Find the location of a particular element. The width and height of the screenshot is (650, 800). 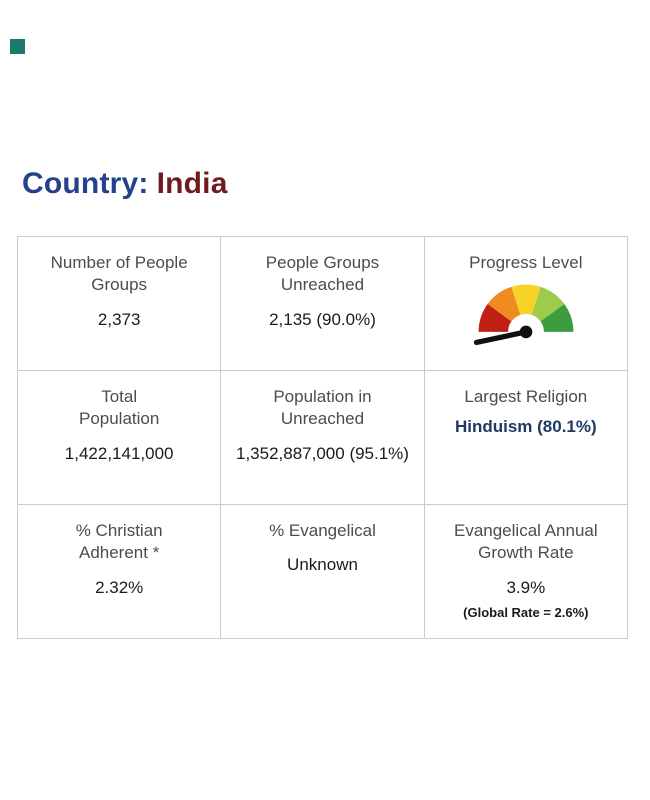

cell-header: Number of People Groups is located at coordinates (119, 274).